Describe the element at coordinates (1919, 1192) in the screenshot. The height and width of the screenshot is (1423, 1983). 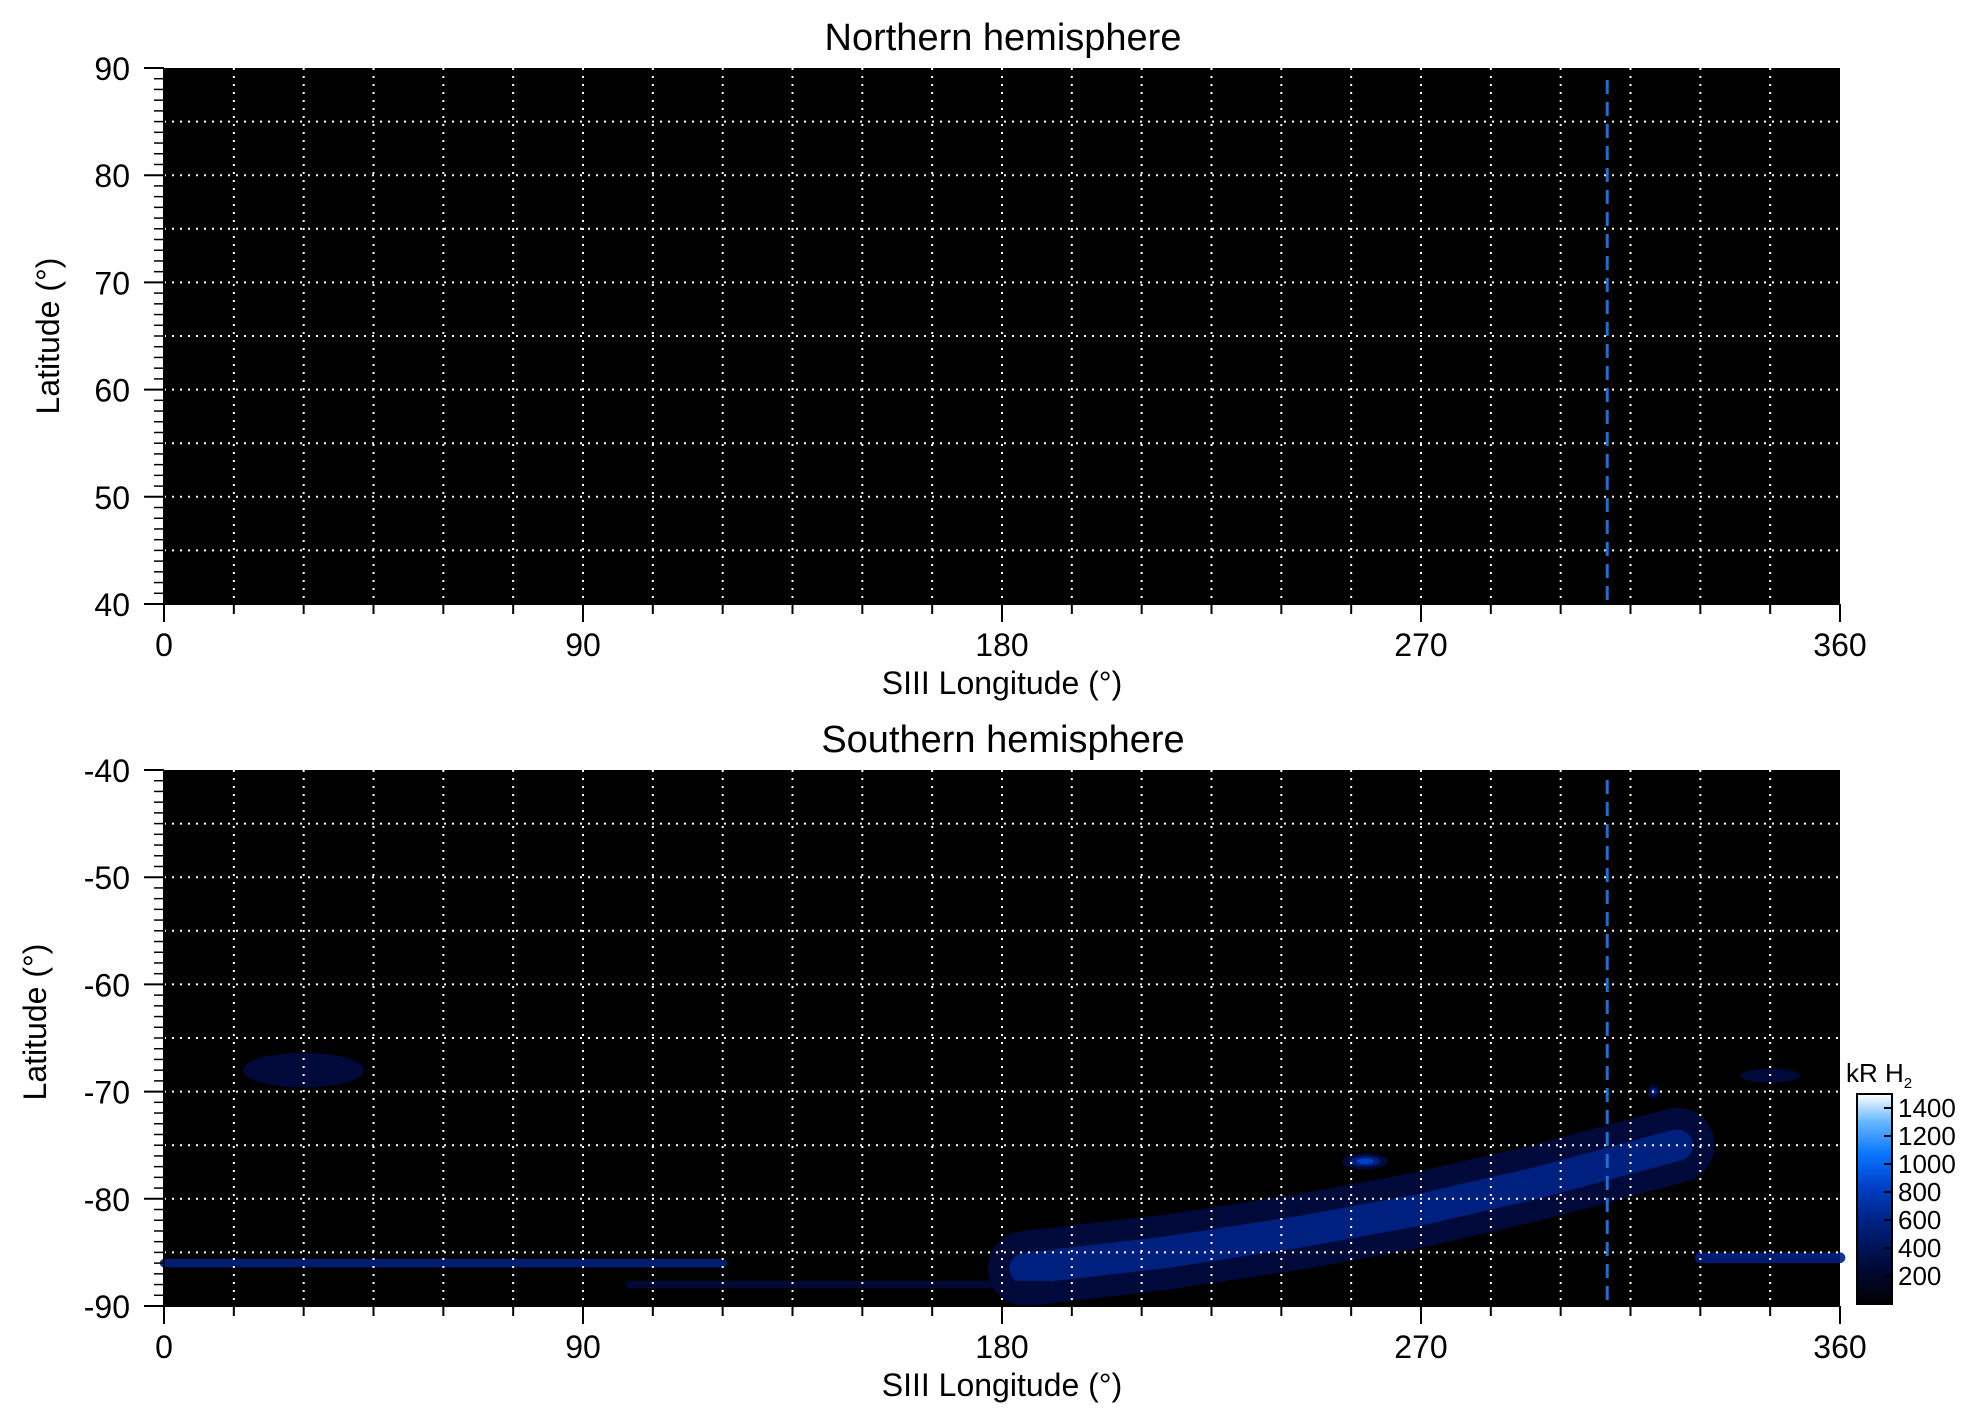
I see `colorbar-tick-label: 800` at that location.